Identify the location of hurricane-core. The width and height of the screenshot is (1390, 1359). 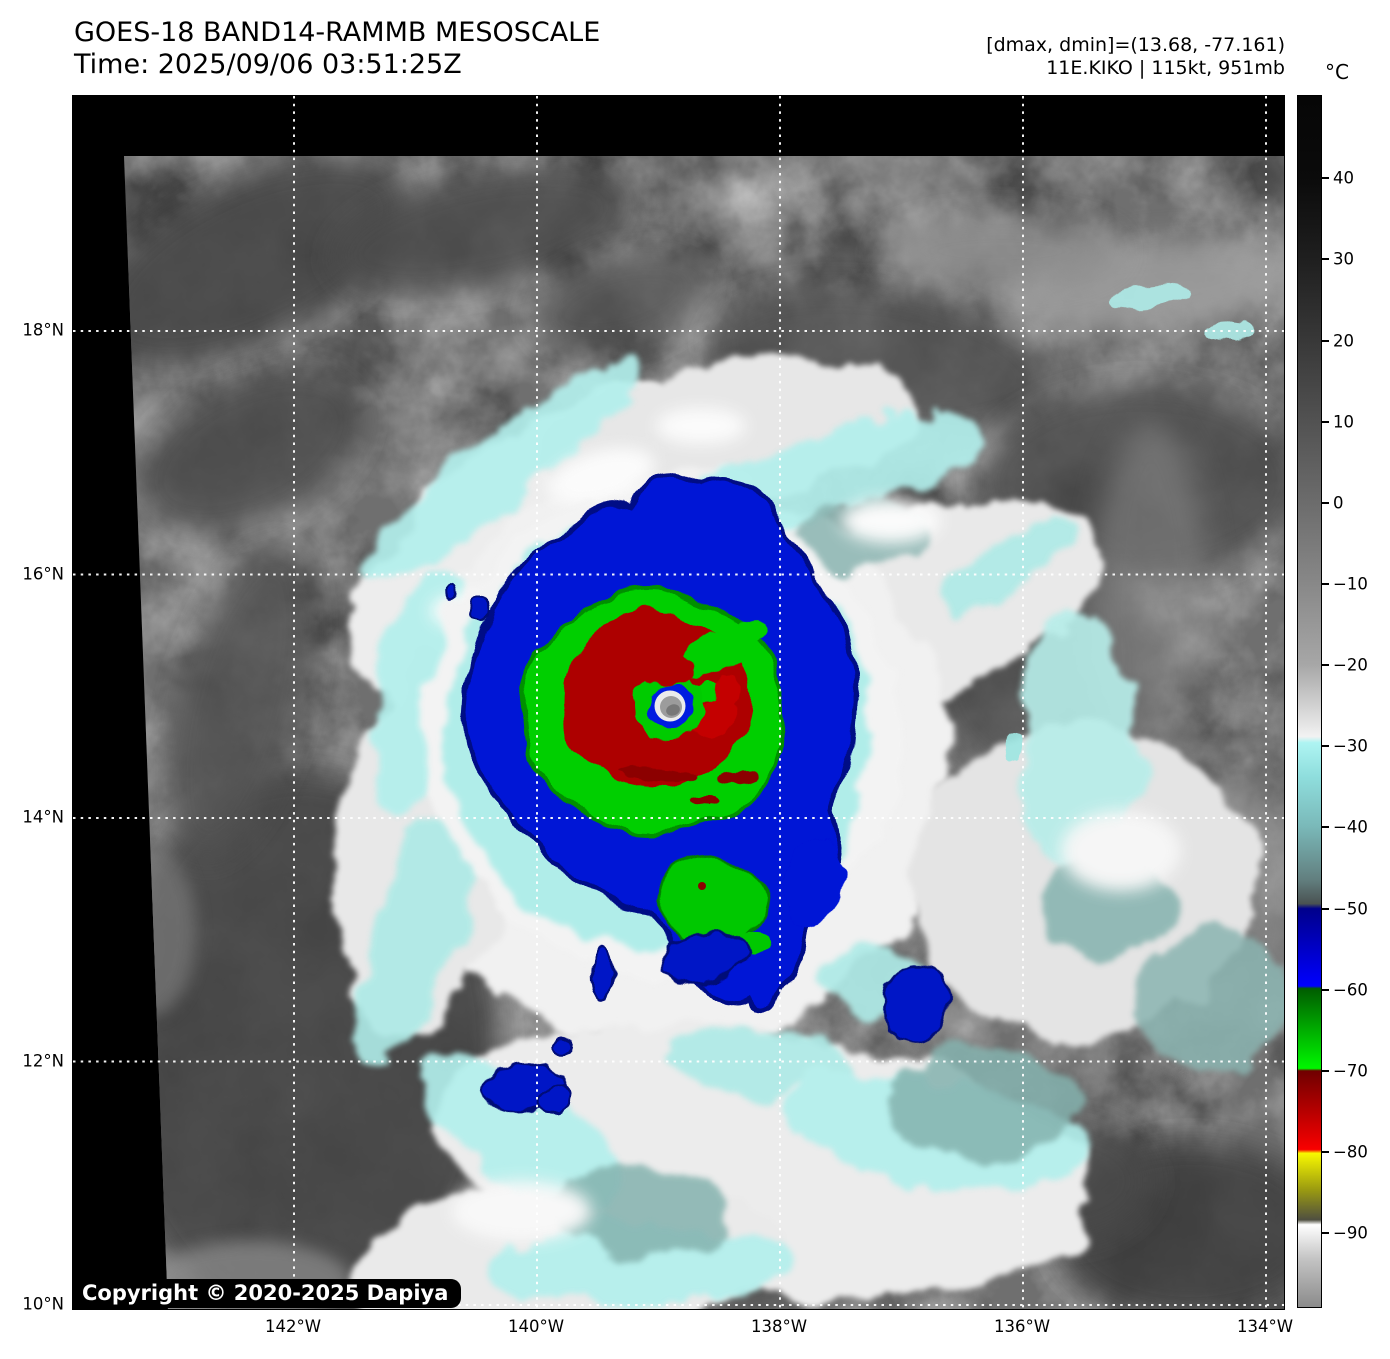
(659, 739).